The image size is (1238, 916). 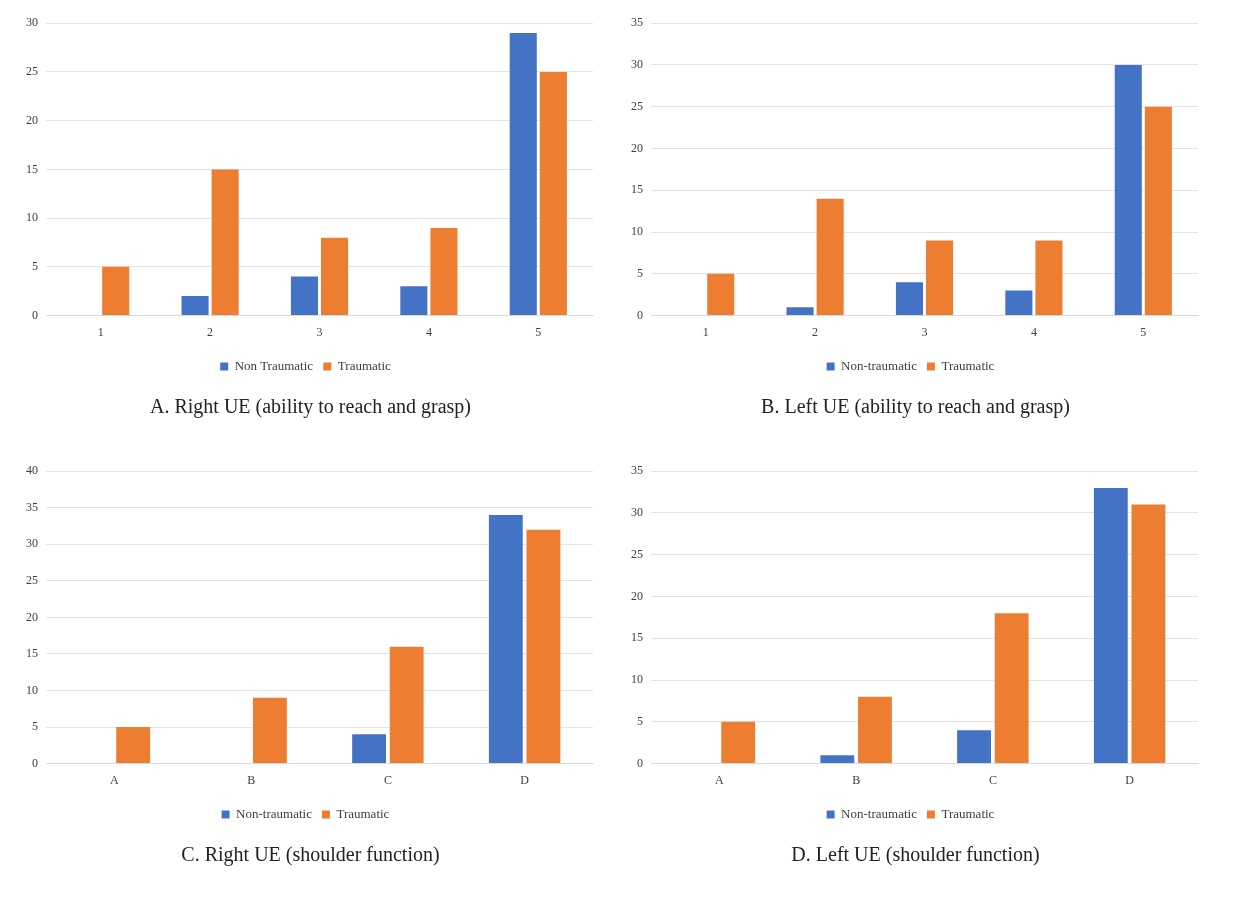 I want to click on y-tick-label: 40, so click(x=32, y=470).